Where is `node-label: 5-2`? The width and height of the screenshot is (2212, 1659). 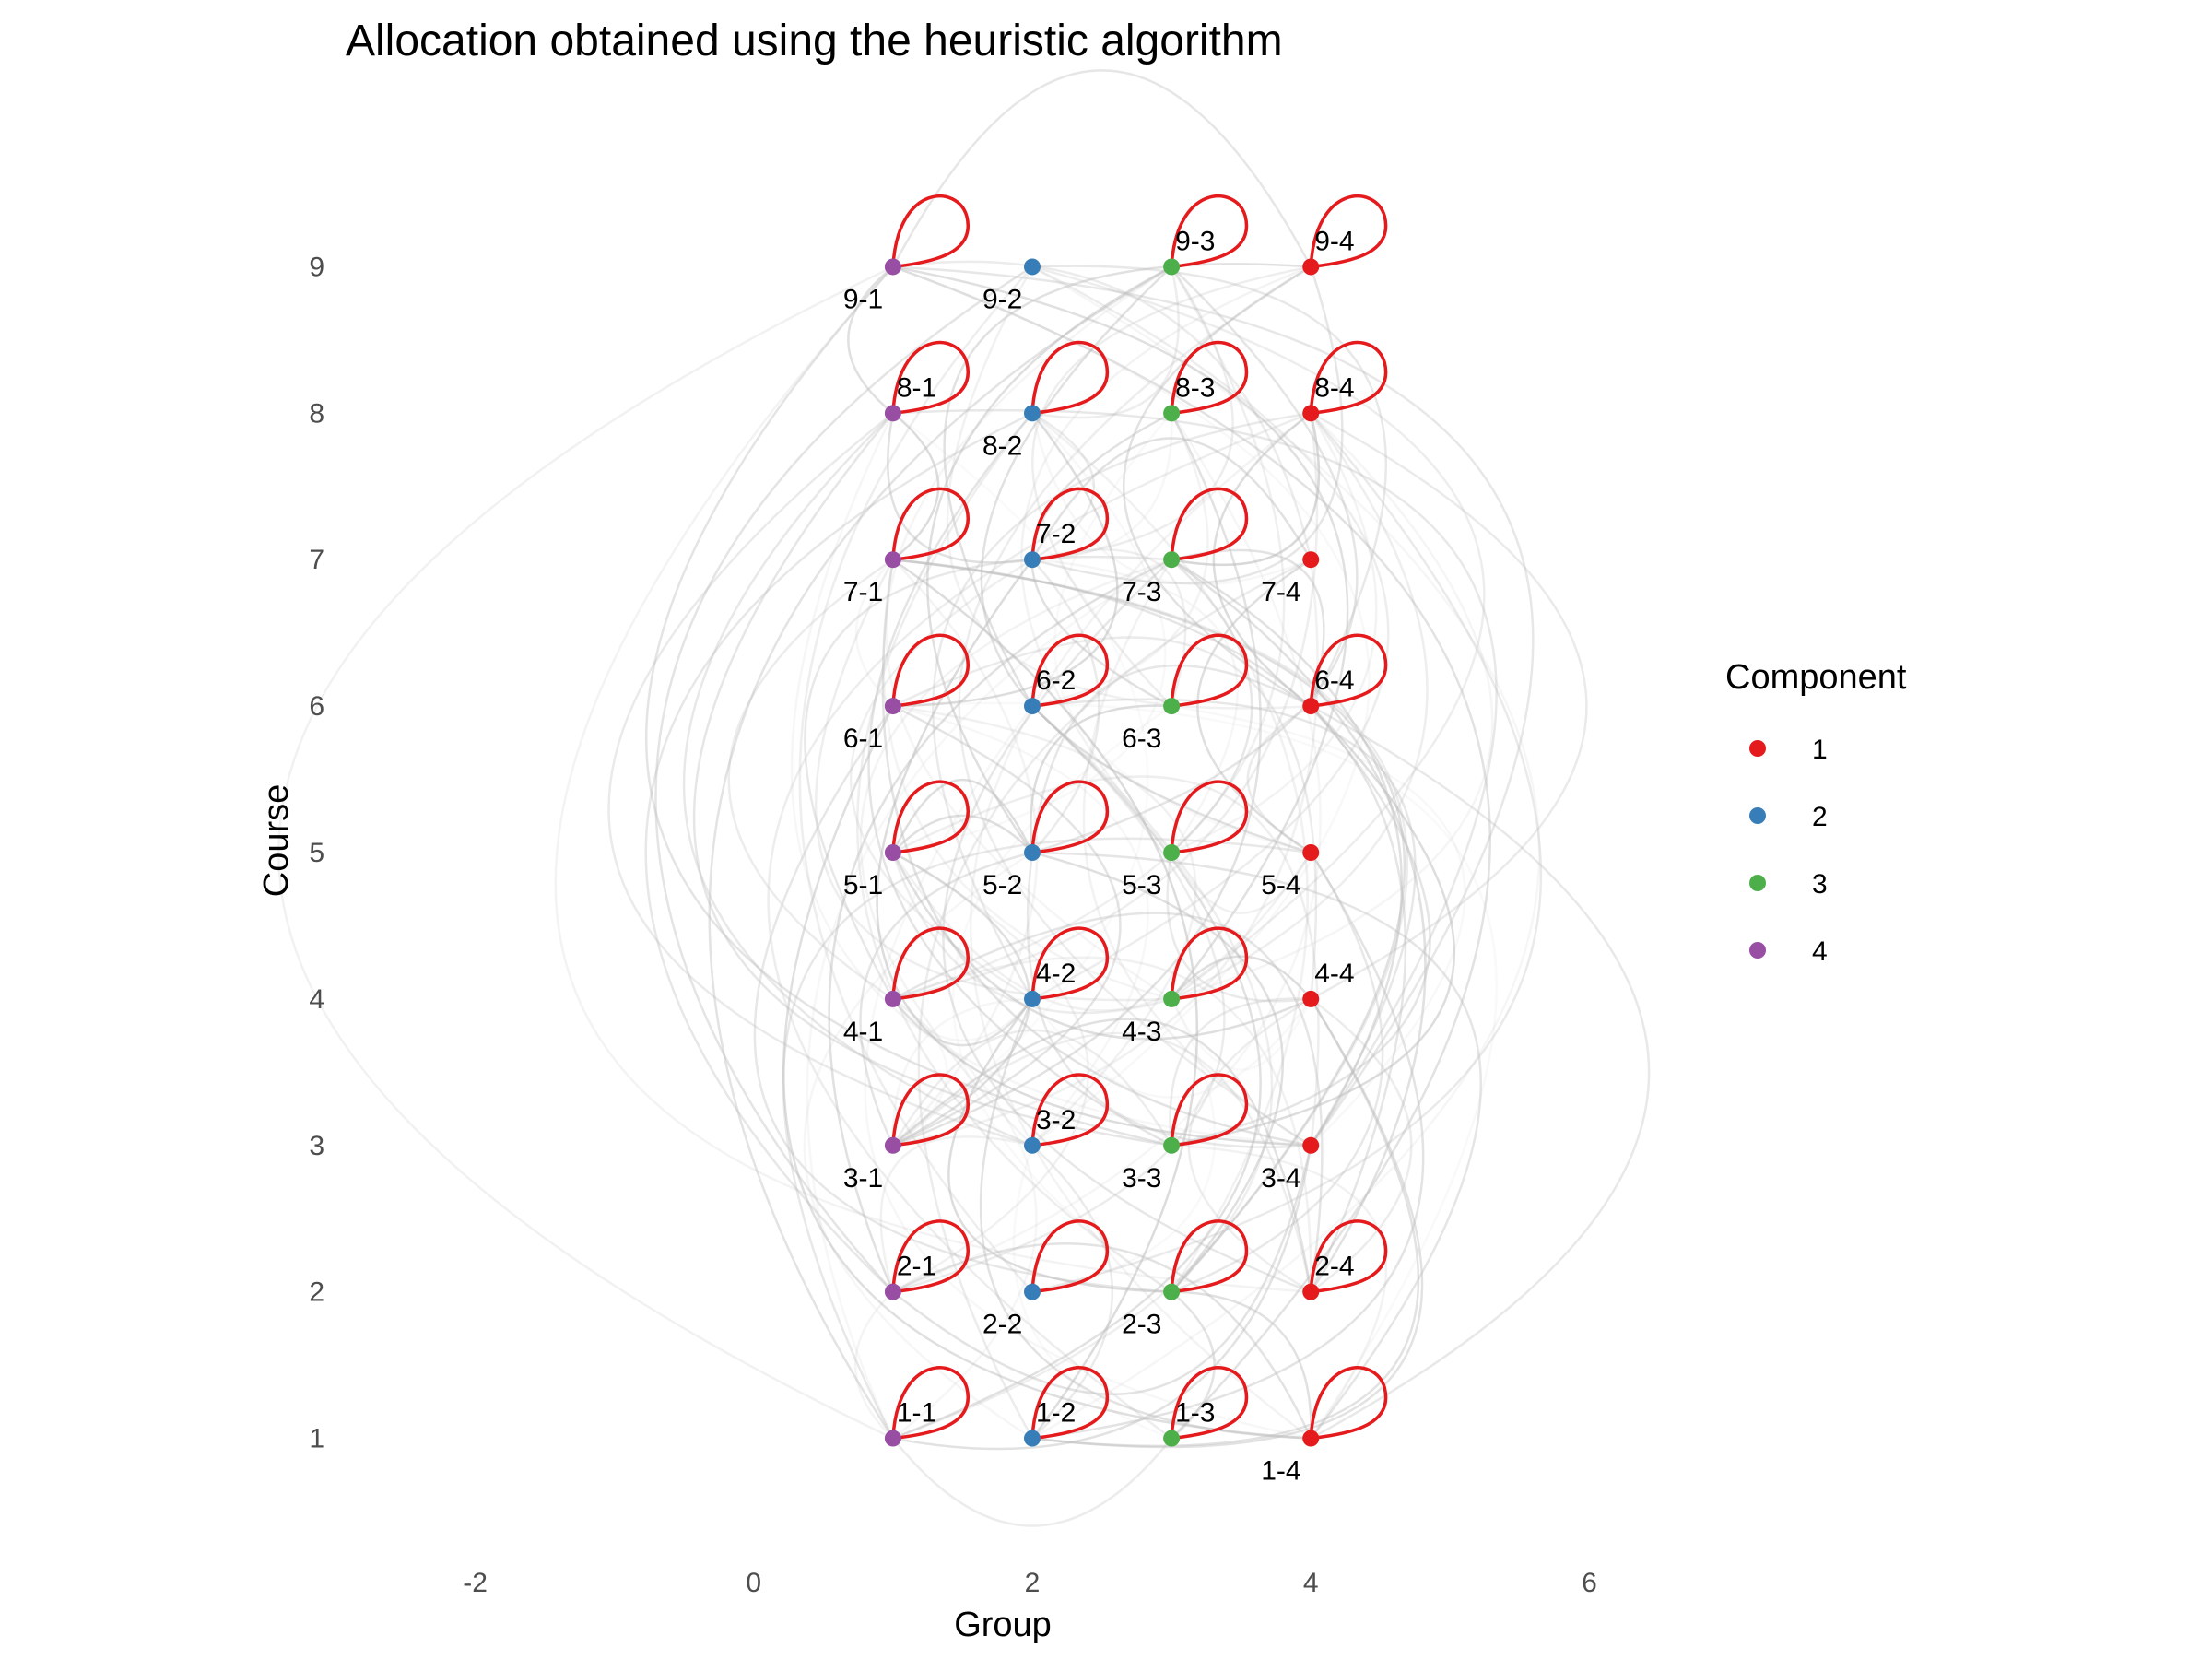
node-label: 5-2 is located at coordinates (1002, 885).